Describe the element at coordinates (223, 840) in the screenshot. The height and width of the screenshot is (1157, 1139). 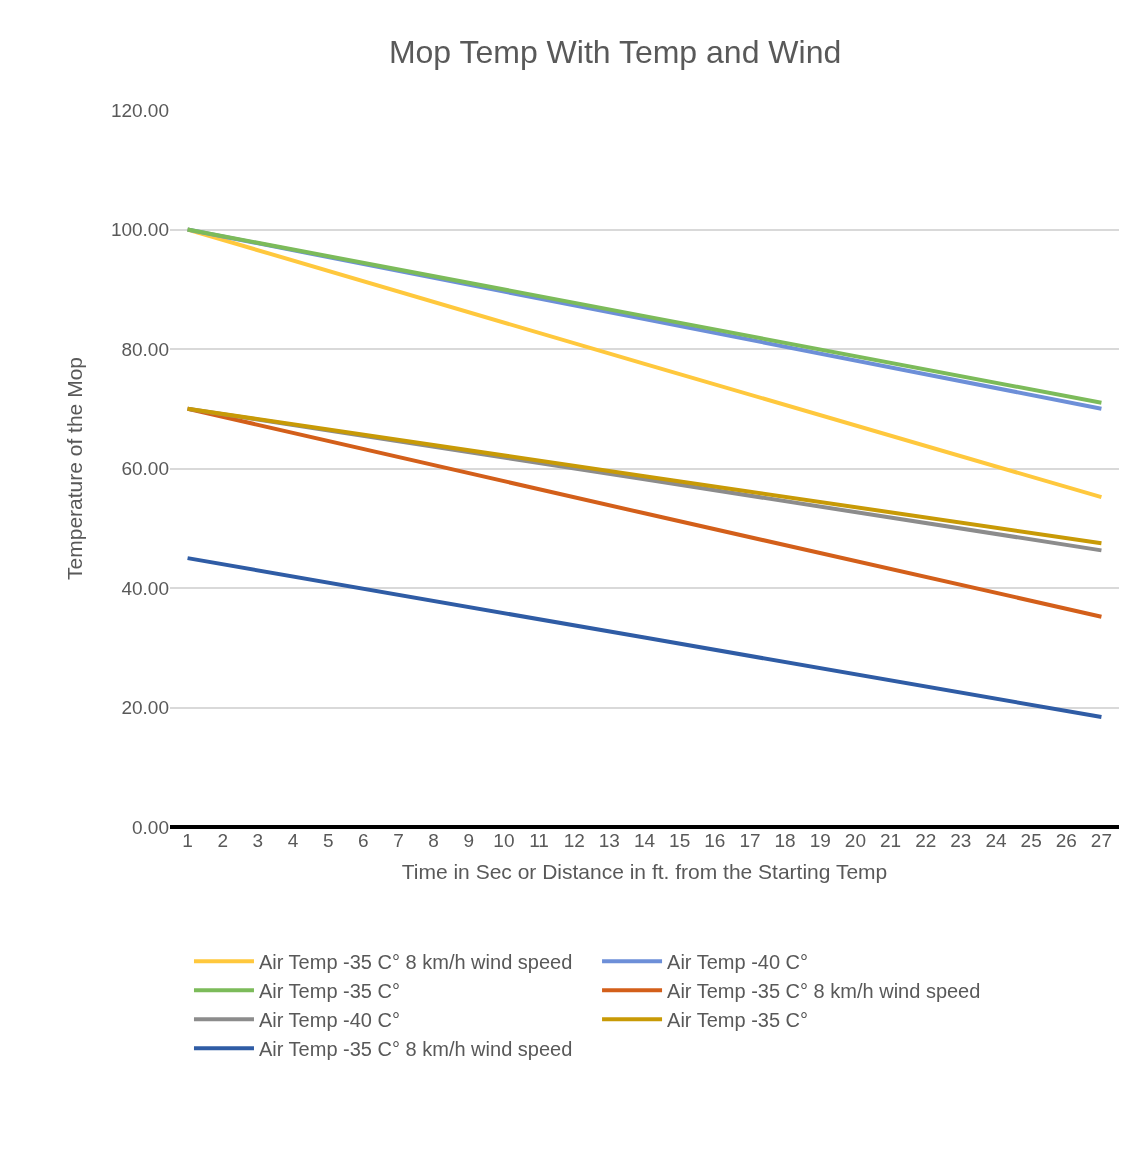
I see `x-tick-label: 2` at that location.